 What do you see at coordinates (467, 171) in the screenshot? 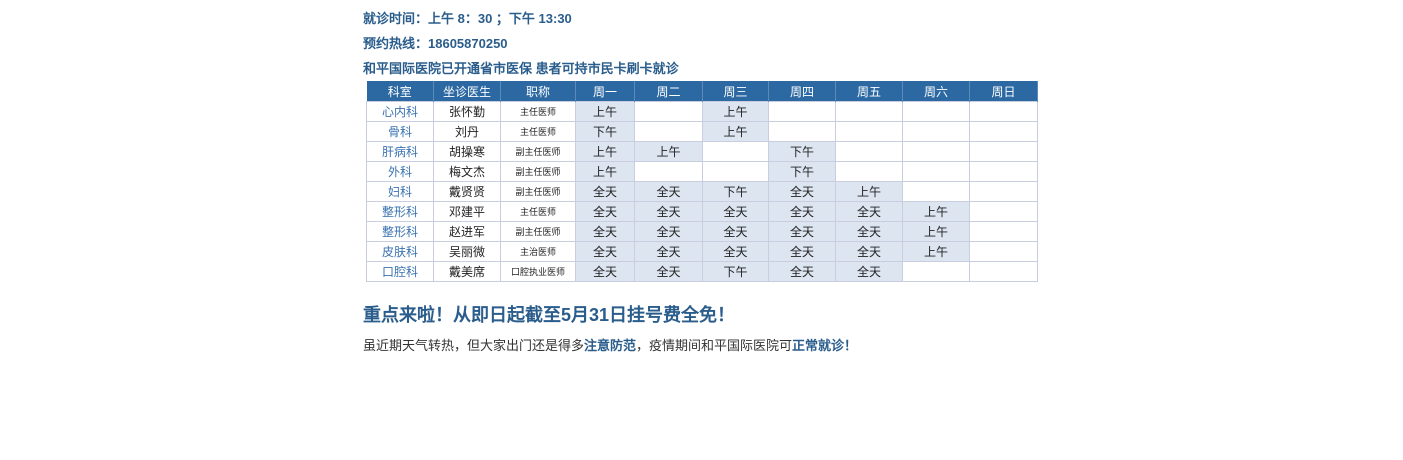
I see `doctor-cell: 梅文杰` at bounding box center [467, 171].